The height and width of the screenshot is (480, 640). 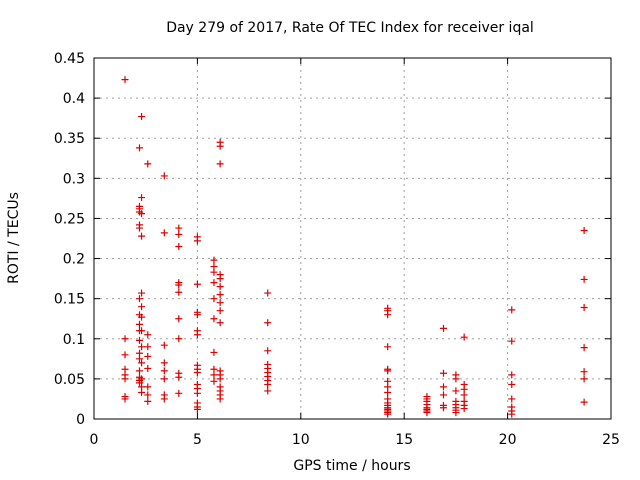 I want to click on x-tick-label: 25, so click(x=611, y=440).